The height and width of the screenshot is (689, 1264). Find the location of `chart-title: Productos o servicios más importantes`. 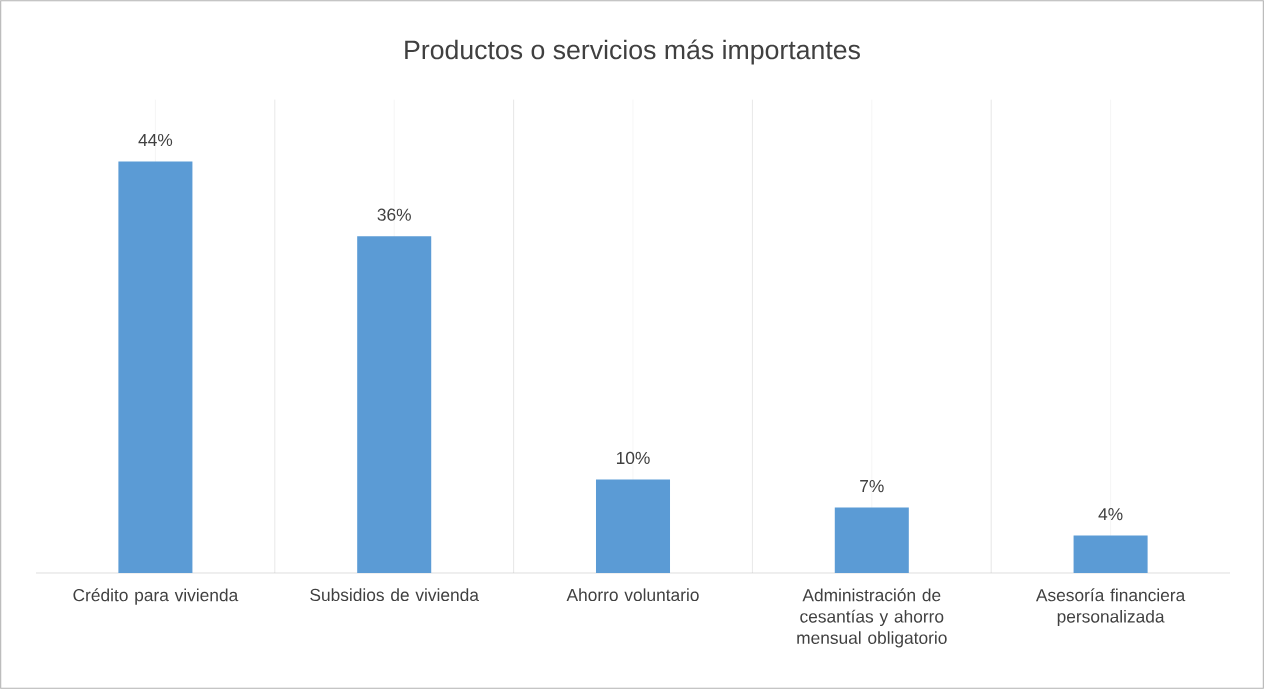

chart-title: Productos o servicios más importantes is located at coordinates (632, 52).